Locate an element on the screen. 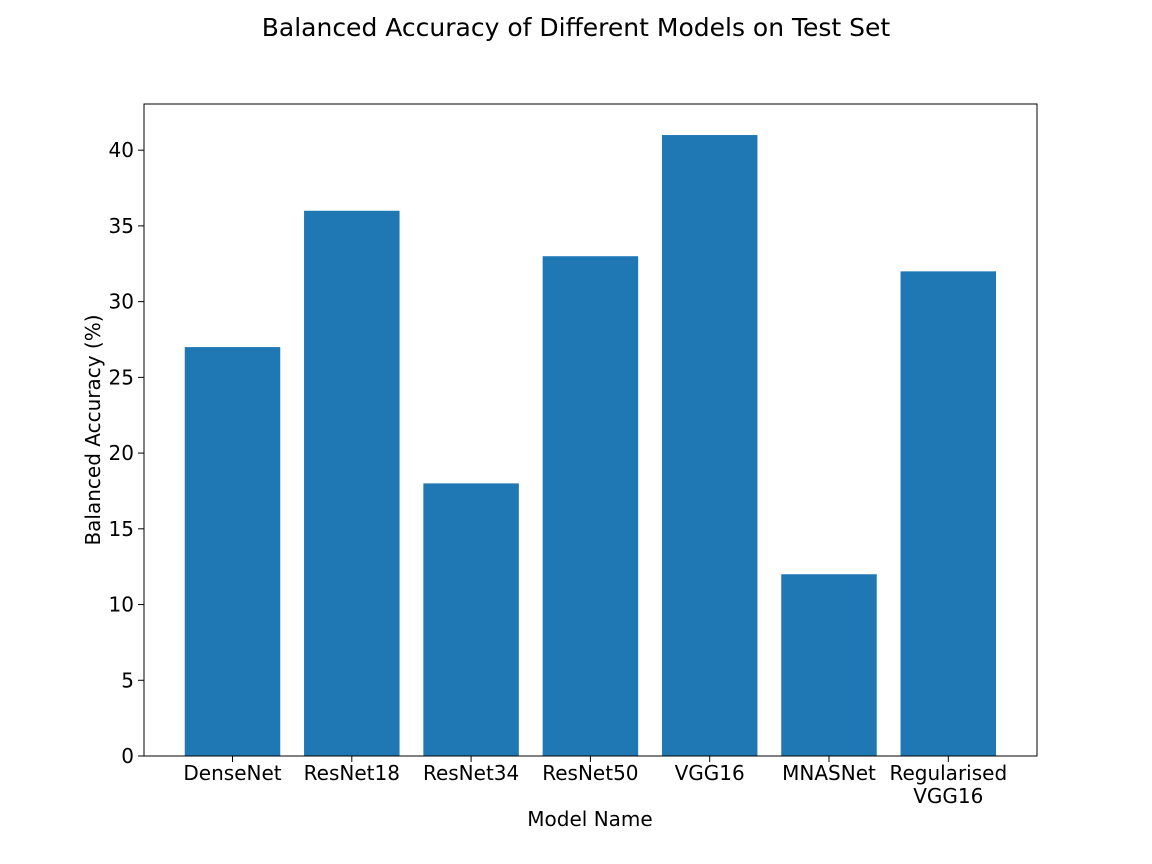 The width and height of the screenshot is (1152, 864). bar-vgg16 is located at coordinates (709, 446).